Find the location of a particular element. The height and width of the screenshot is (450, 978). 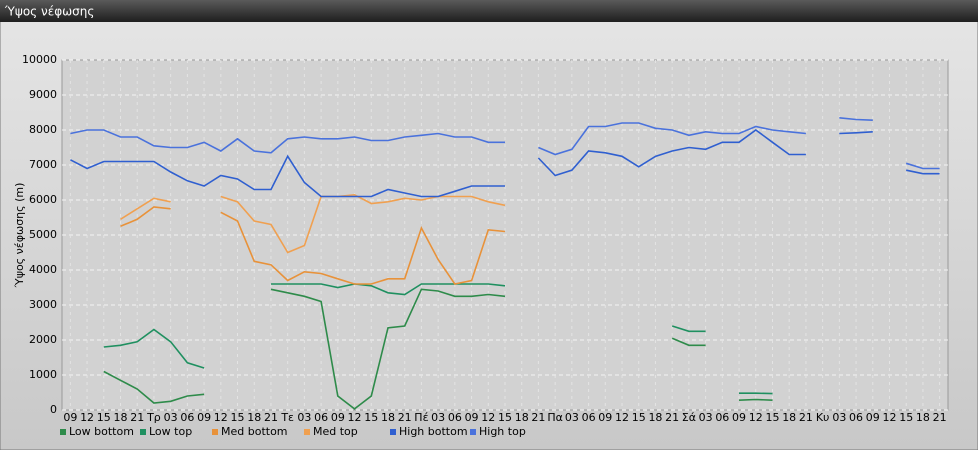

y-tick-label: 2000 is located at coordinates (43, 339).